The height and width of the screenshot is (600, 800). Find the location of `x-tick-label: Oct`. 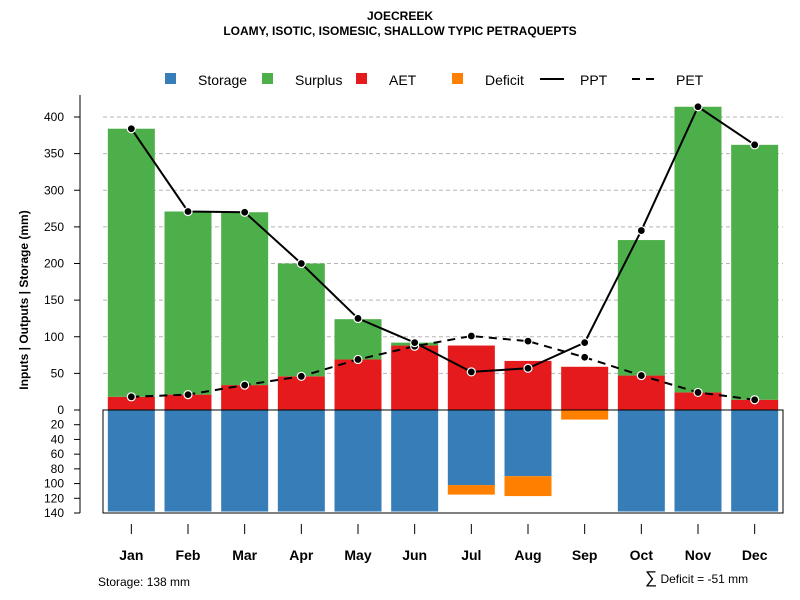

x-tick-label: Oct is located at coordinates (642, 555).